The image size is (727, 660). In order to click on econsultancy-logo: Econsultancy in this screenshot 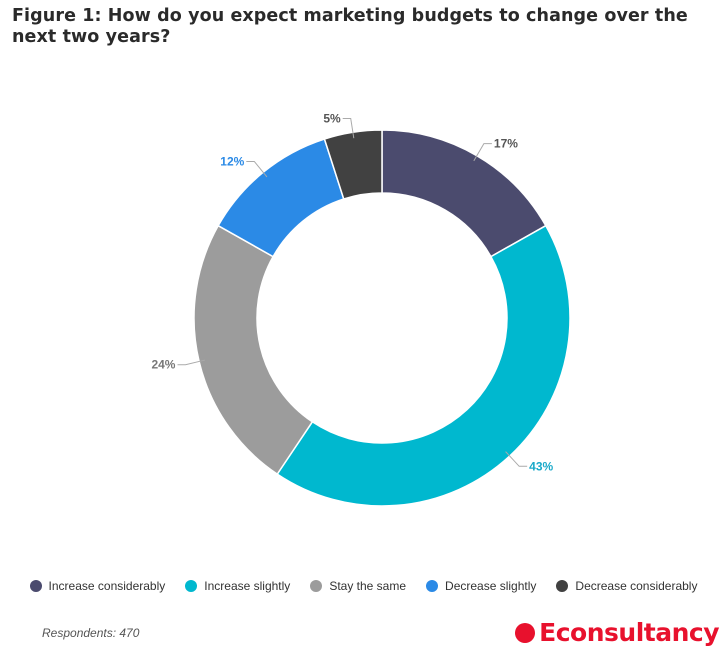, I will do `click(617, 632)`.